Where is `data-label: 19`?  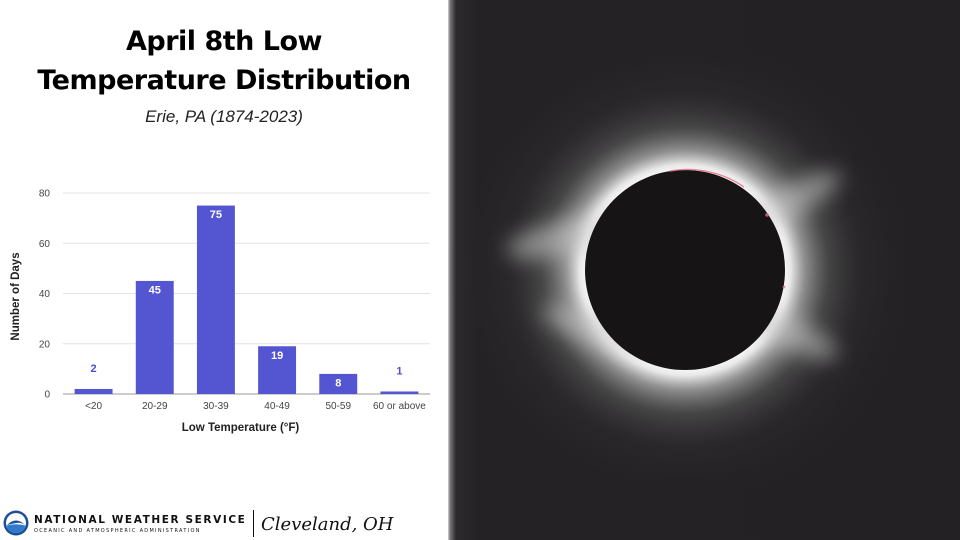
data-label: 19 is located at coordinates (277, 356).